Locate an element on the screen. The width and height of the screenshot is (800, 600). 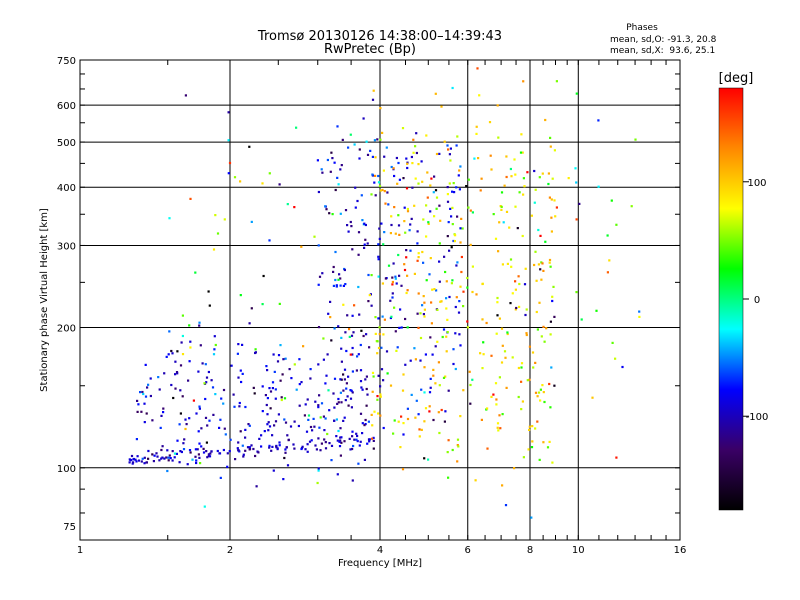
colorbar-tick-label: 0 is located at coordinates (757, 300).